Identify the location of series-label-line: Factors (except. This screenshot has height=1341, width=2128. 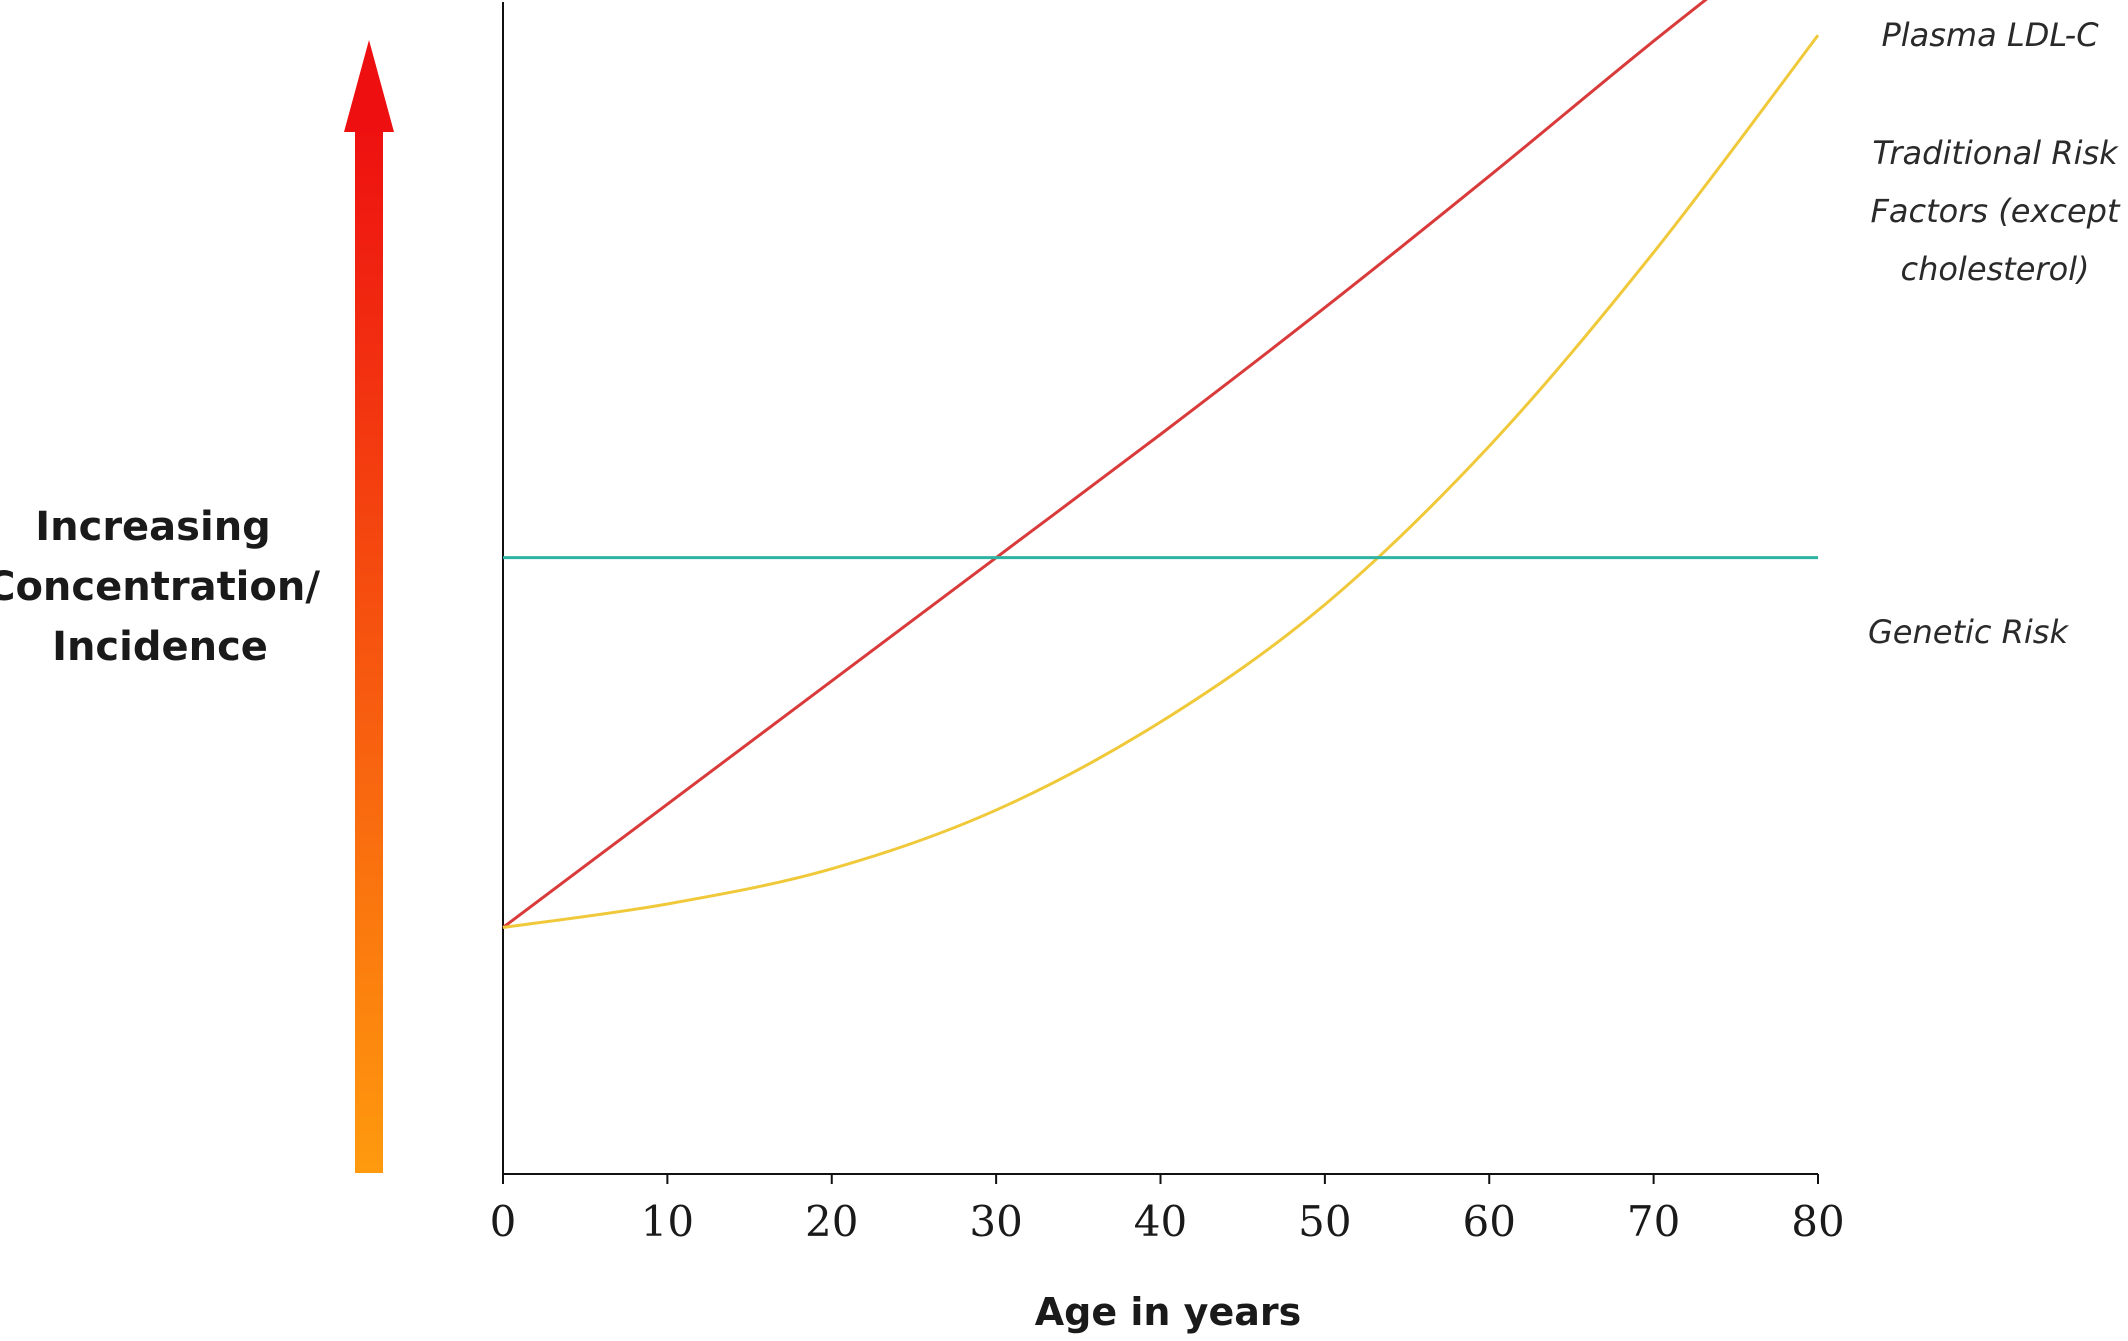
(1996, 211).